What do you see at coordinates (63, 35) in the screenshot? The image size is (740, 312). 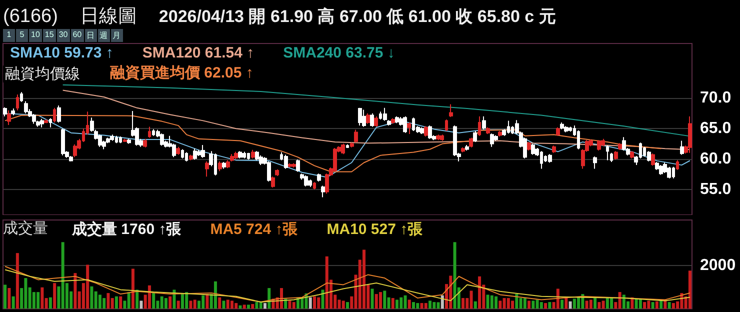 I see `text: 1 5 10 15 30 60 日 週 月` at bounding box center [63, 35].